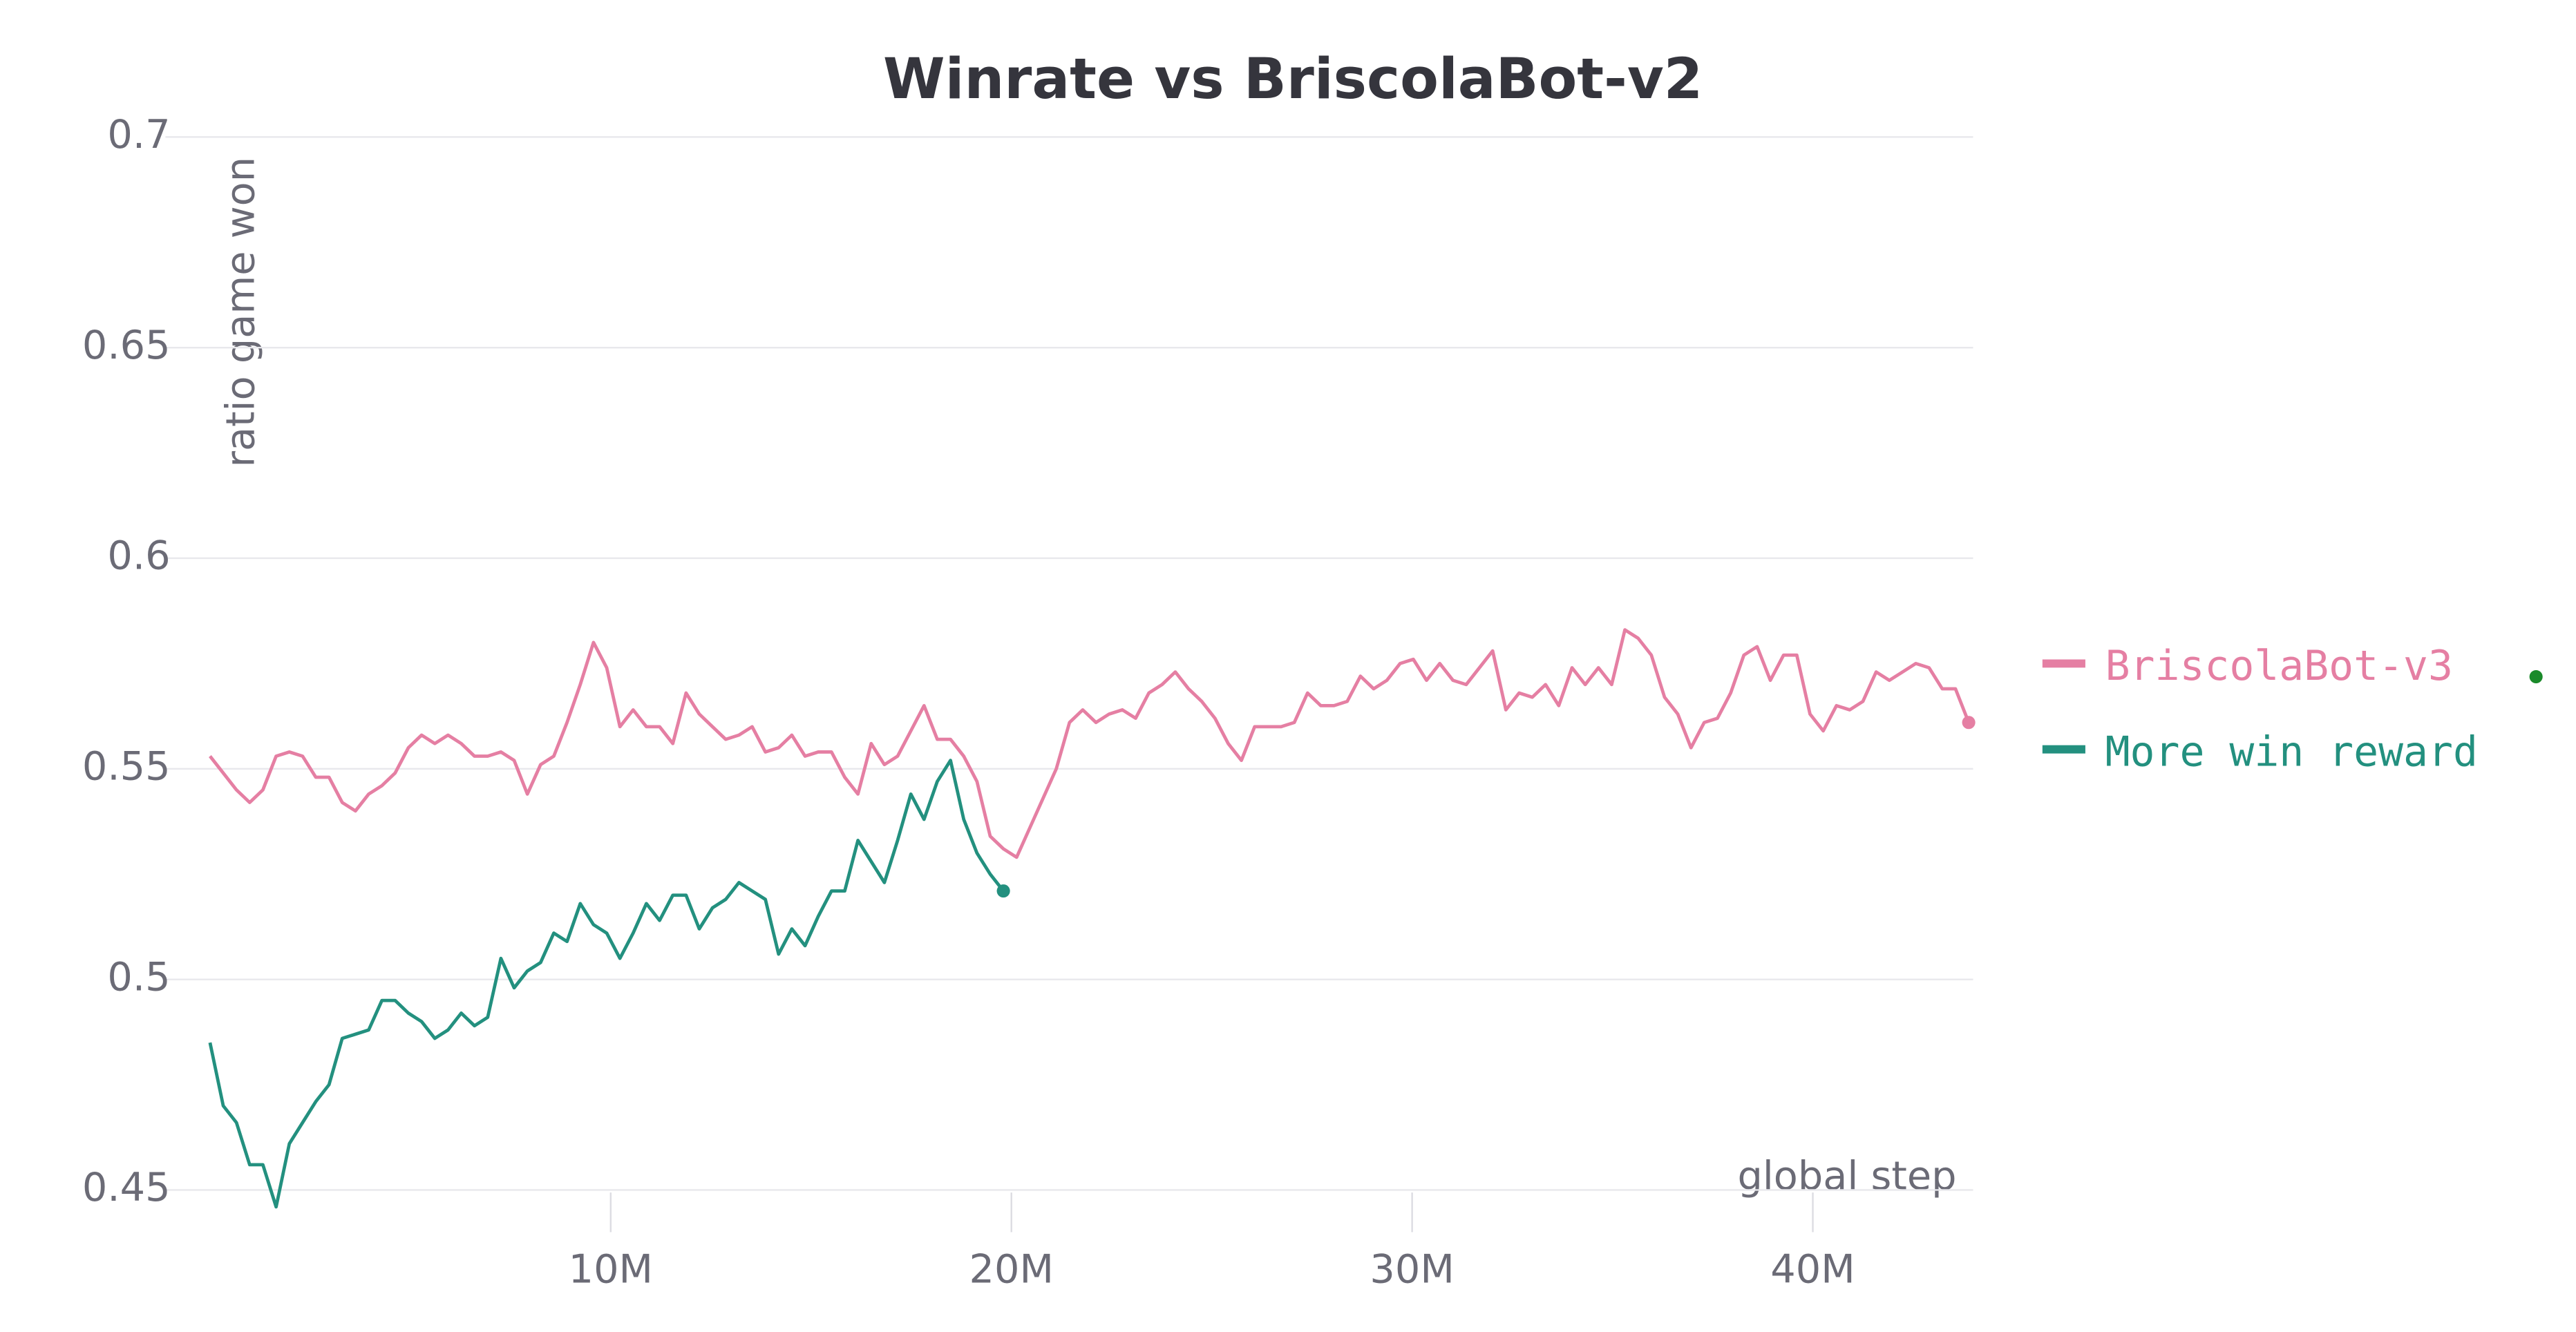 Image resolution: width=2576 pixels, height=1332 pixels. I want to click on chart-title: Winrate vs BriscolaBot-v2, so click(1293, 79).